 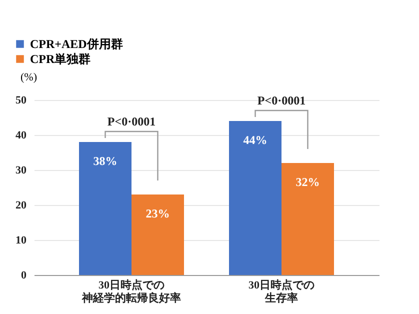 I want to click on y-tick-label: 20, so click(x=21, y=206).